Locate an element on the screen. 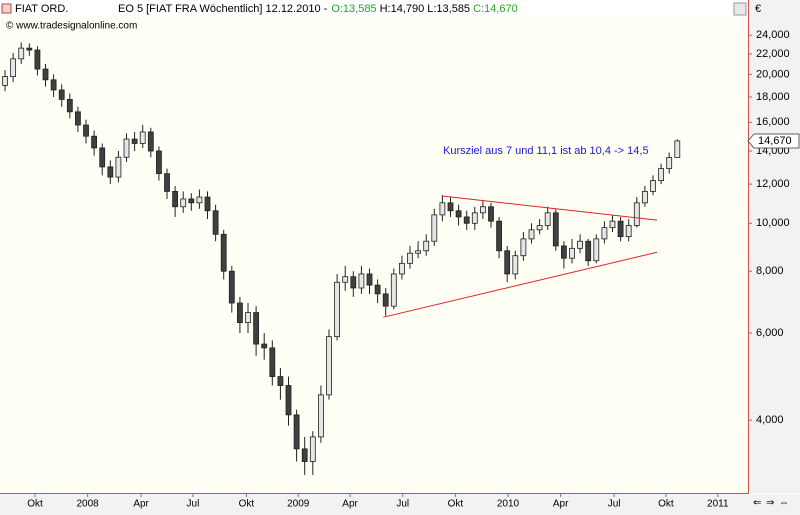 This screenshot has width=800, height=515. last-price-label: 14,670 is located at coordinates (775, 141).